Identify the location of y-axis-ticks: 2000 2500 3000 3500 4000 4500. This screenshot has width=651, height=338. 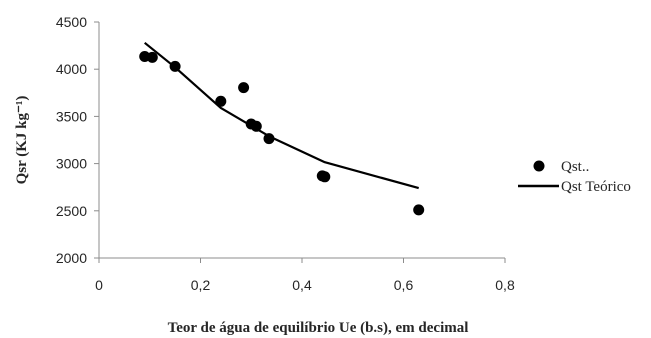
(77, 140).